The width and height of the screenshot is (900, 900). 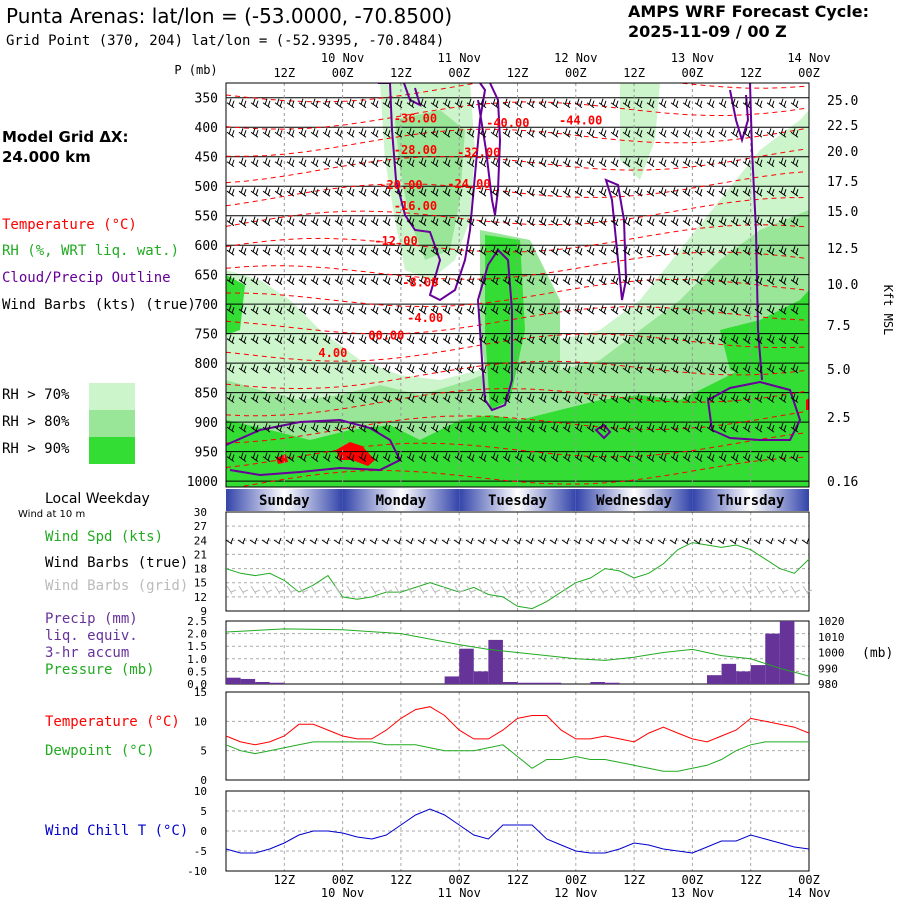 What do you see at coordinates (201, 540) in the screenshot?
I see `panel-ytick: 24` at bounding box center [201, 540].